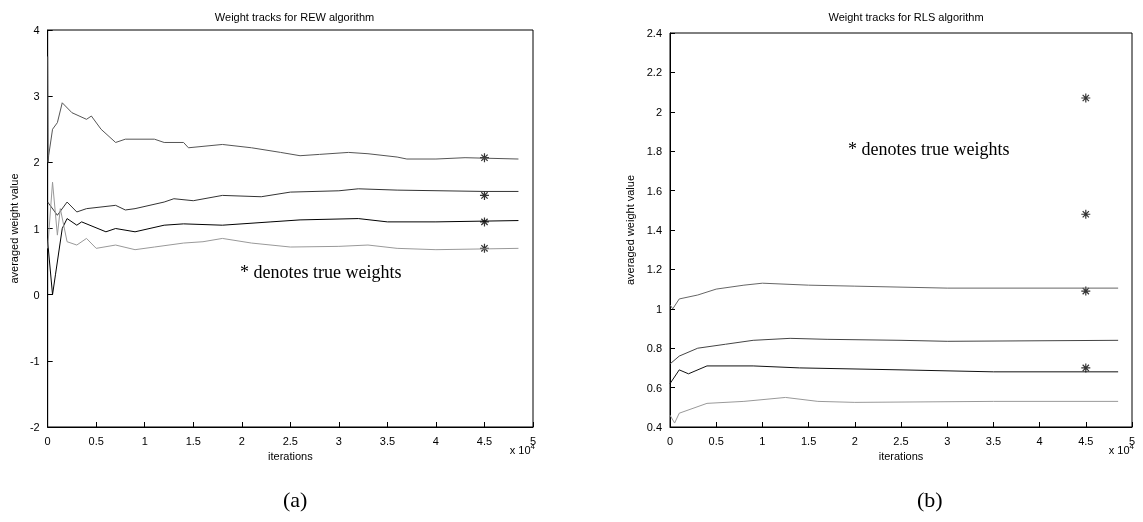  What do you see at coordinates (654, 230) in the screenshot?
I see `y-tick-label: 1.4` at bounding box center [654, 230].